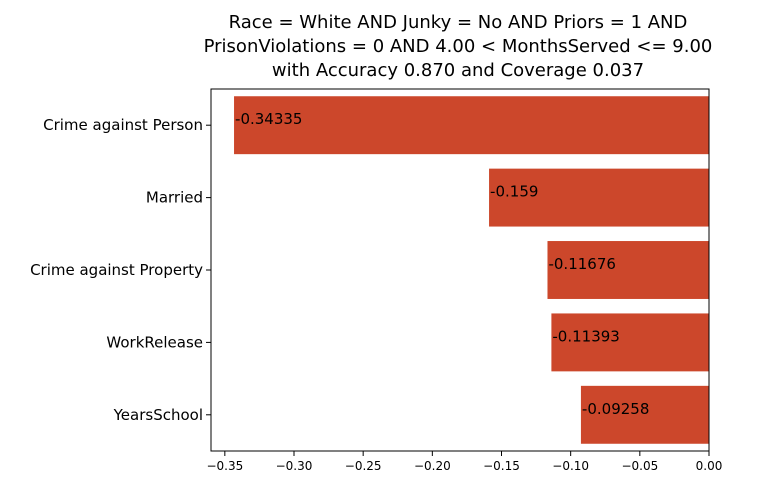 The height and width of the screenshot is (484, 764). Describe the element at coordinates (639, 466) in the screenshot. I see `x-tick-label: −0.05` at that location.